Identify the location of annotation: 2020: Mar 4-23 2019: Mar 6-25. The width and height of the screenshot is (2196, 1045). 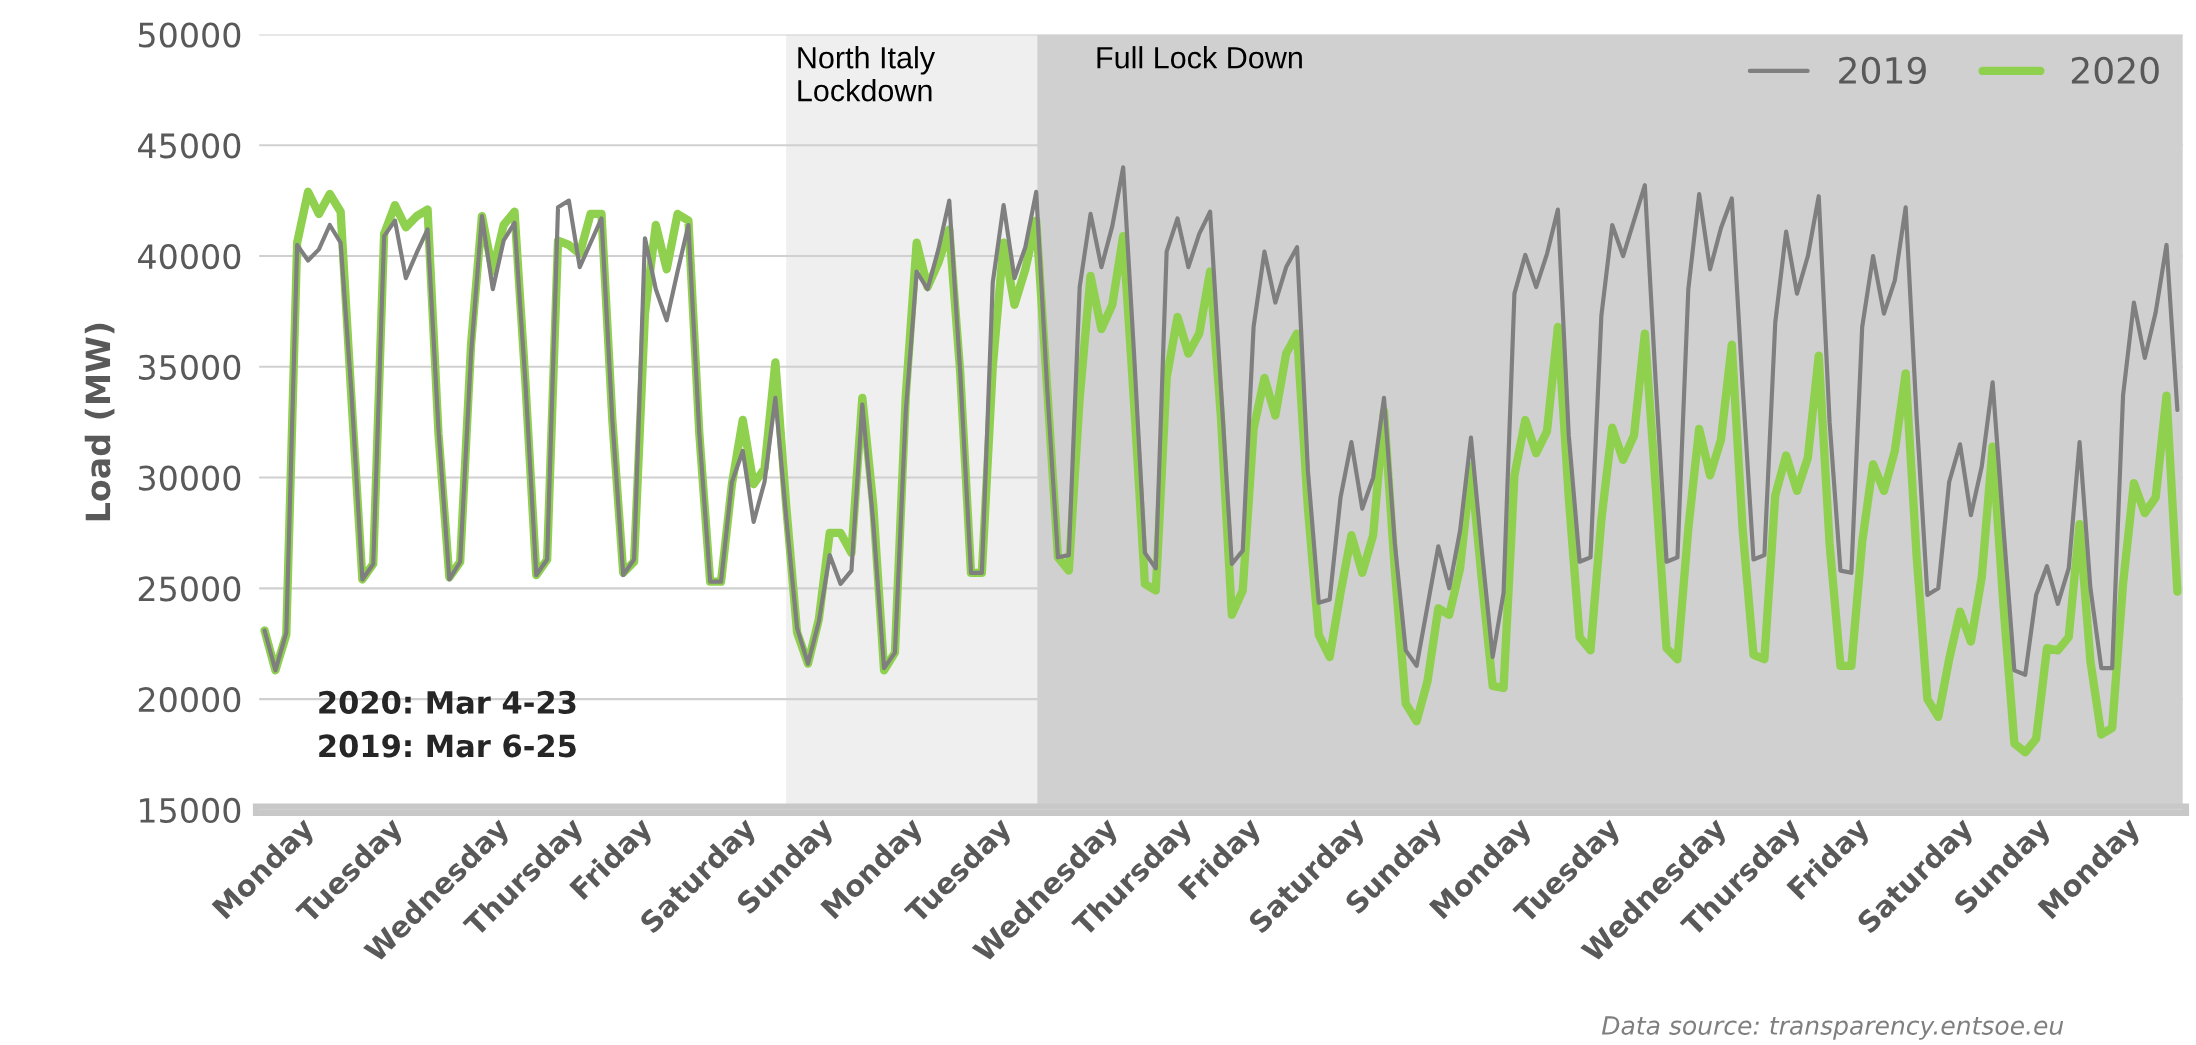
(447, 724).